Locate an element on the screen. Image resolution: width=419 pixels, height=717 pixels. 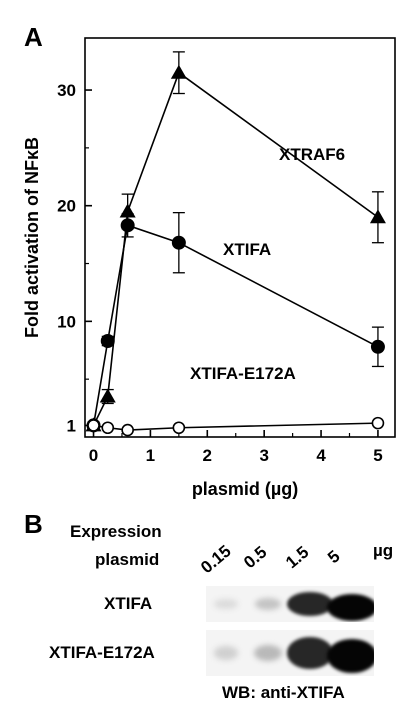
x-tick-label: 3 is located at coordinates (263, 455).